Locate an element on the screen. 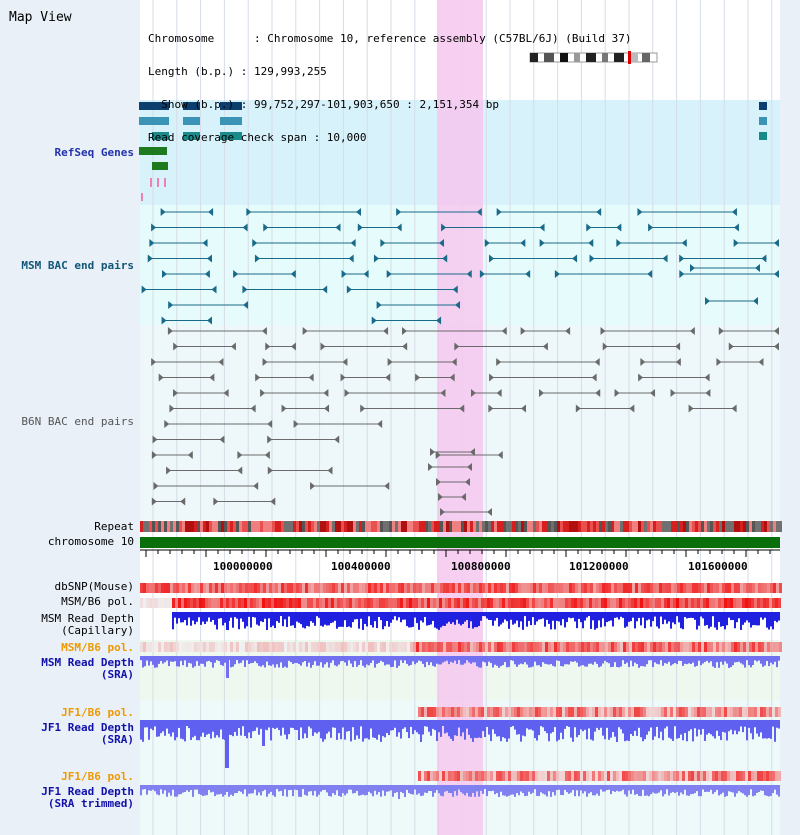 The image size is (800, 835). track-label-b6n-bac: B6N BAC end pairs is located at coordinates (77, 421).